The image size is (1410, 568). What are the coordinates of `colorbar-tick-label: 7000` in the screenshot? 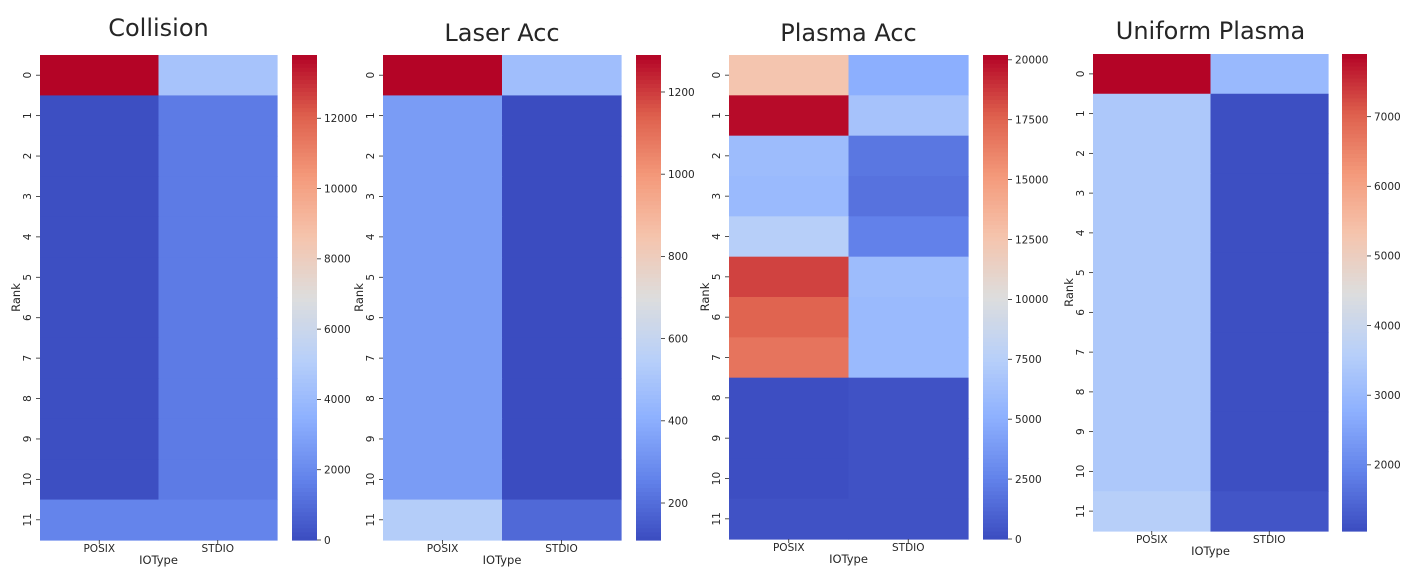 It's located at (1387, 117).